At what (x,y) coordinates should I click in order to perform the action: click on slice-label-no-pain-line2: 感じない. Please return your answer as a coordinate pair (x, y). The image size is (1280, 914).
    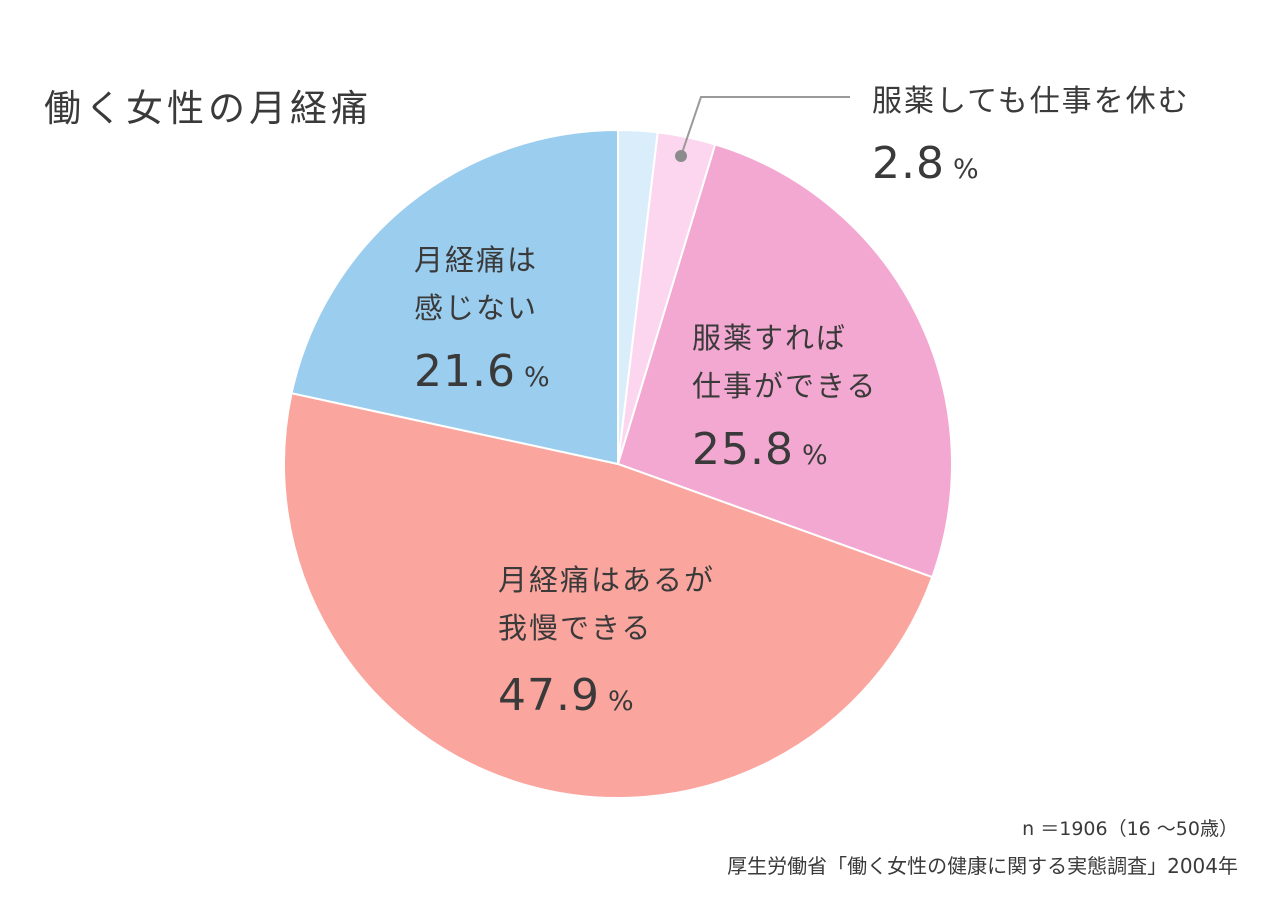
    Looking at the image, I should click on (476, 308).